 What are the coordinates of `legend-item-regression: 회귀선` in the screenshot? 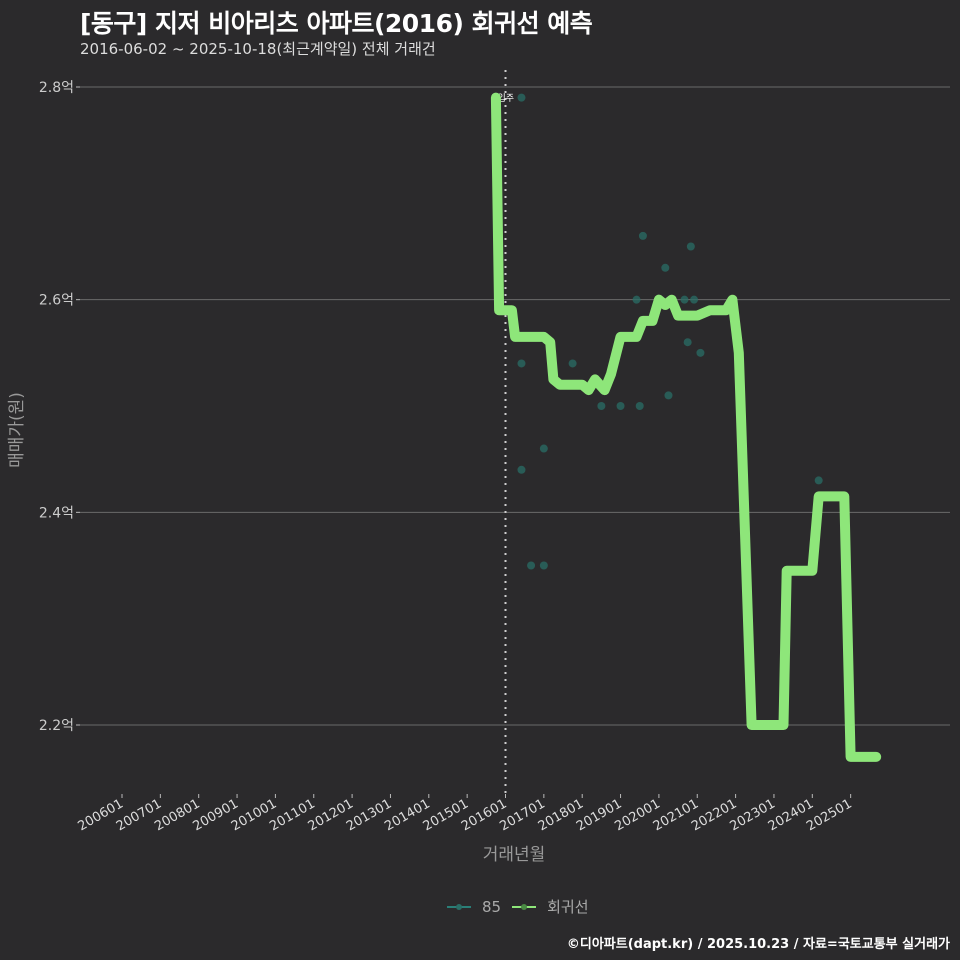 It's located at (550, 906).